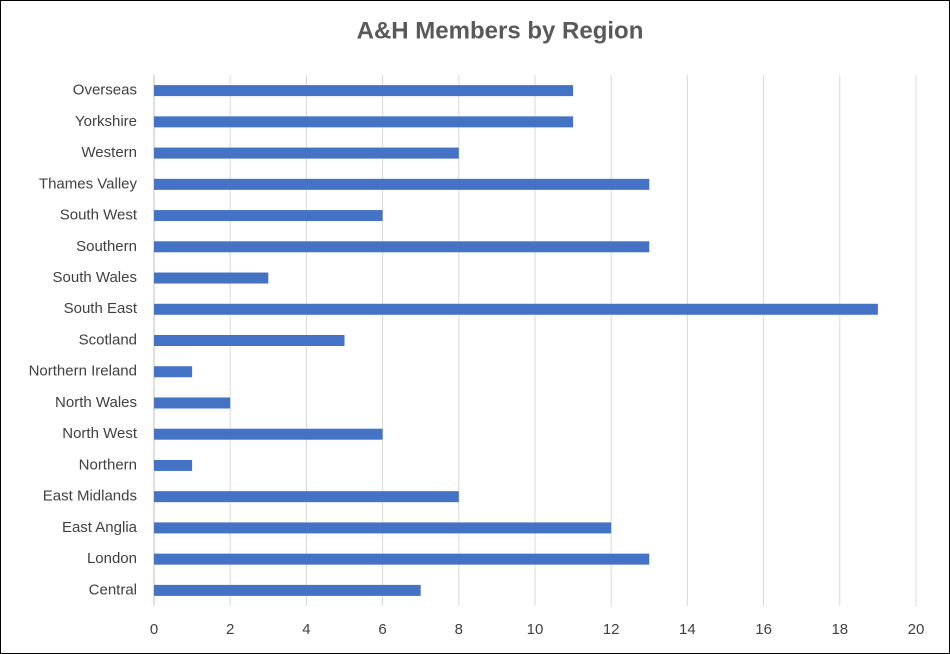 This screenshot has height=654, width=950. Describe the element at coordinates (96, 402) in the screenshot. I see `y-tick-label: North Wales` at that location.